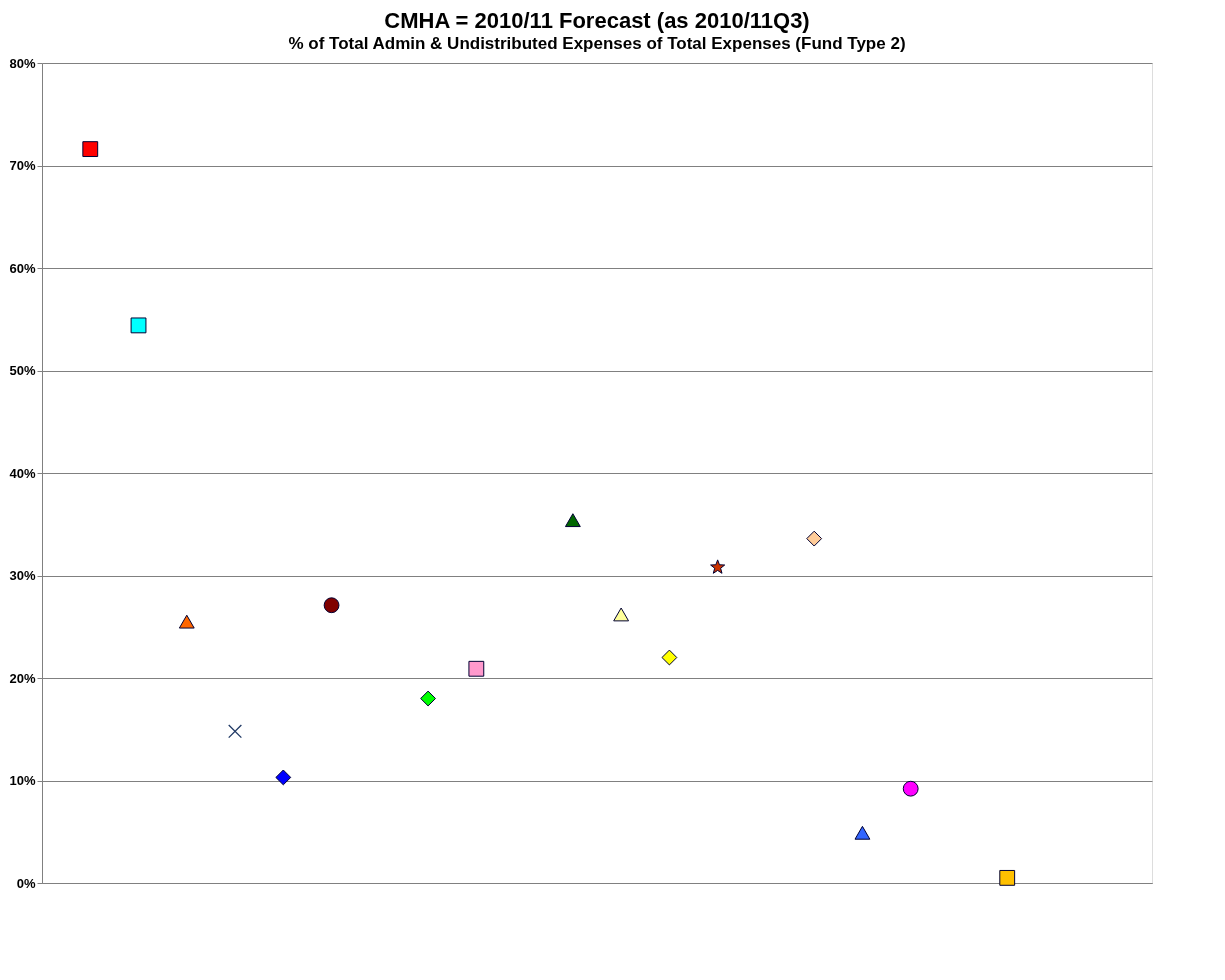 This screenshot has width=1225, height=980. I want to click on y-tick-label: 10%, so click(22, 780).